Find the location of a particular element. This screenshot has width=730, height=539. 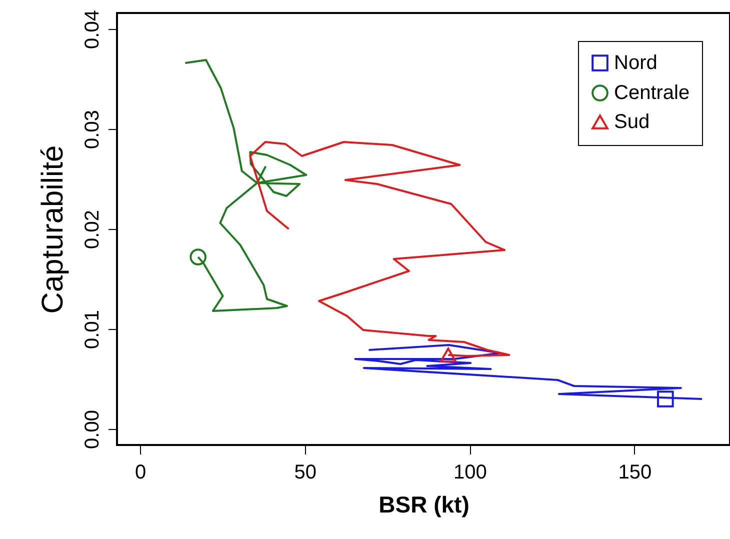

y-tick-label: 0.04 is located at coordinates (93, 29).